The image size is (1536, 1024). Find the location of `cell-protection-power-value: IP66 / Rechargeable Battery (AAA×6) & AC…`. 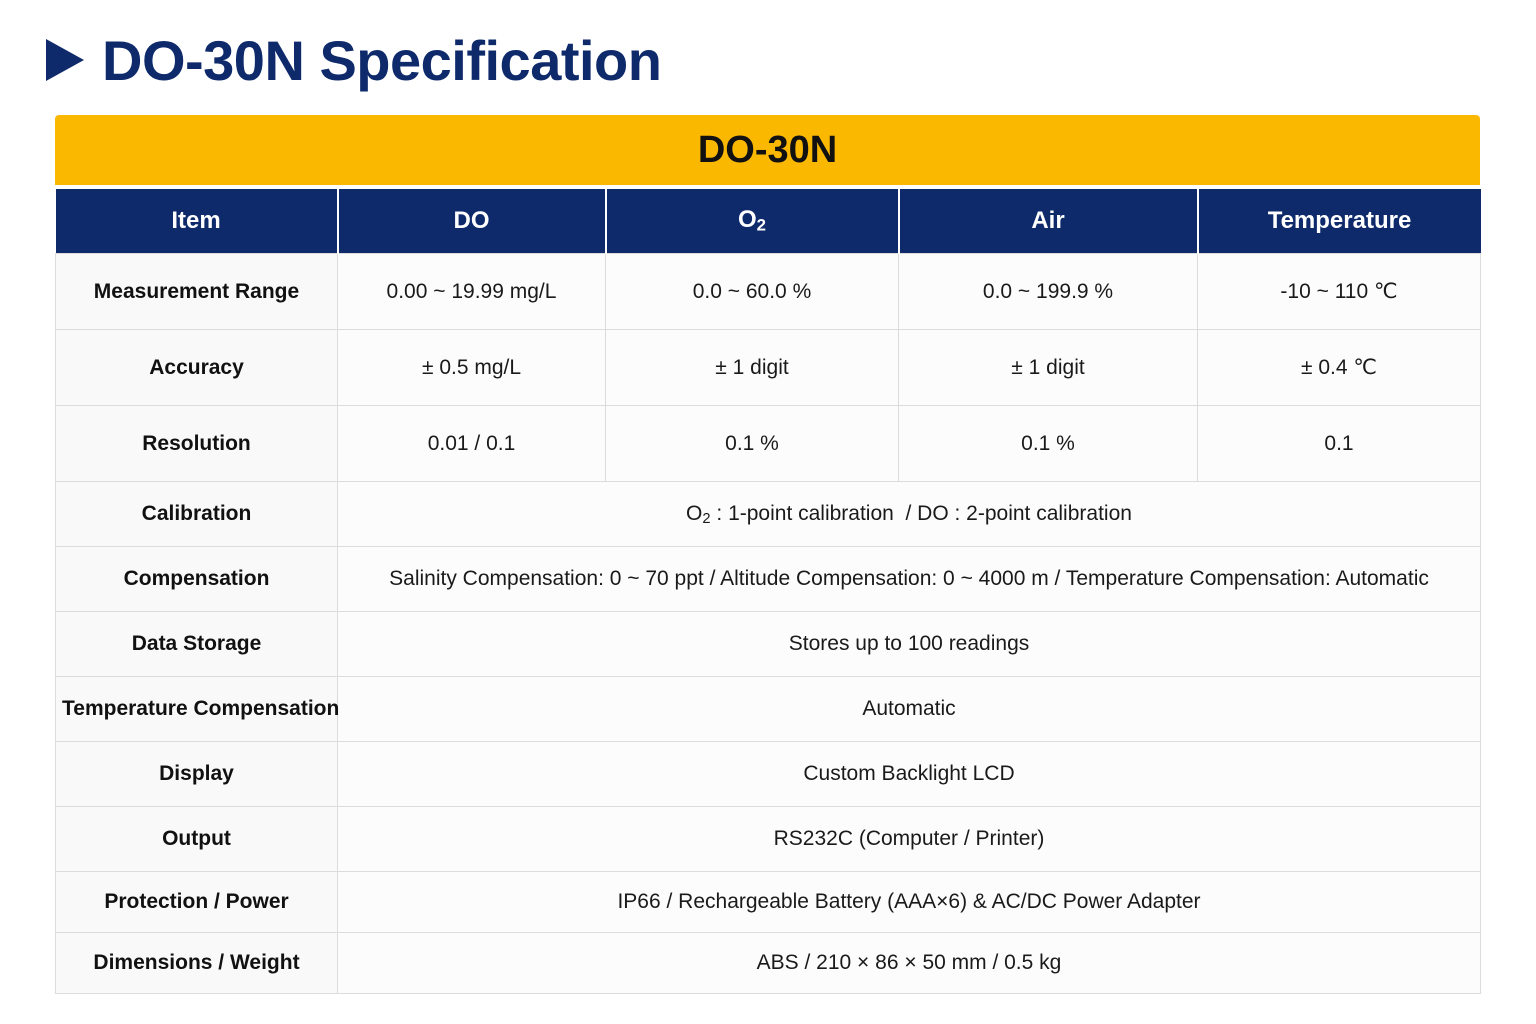

cell-protection-power-value: IP66 / Rechargeable Battery (AAA×6) & AC… is located at coordinates (909, 902).